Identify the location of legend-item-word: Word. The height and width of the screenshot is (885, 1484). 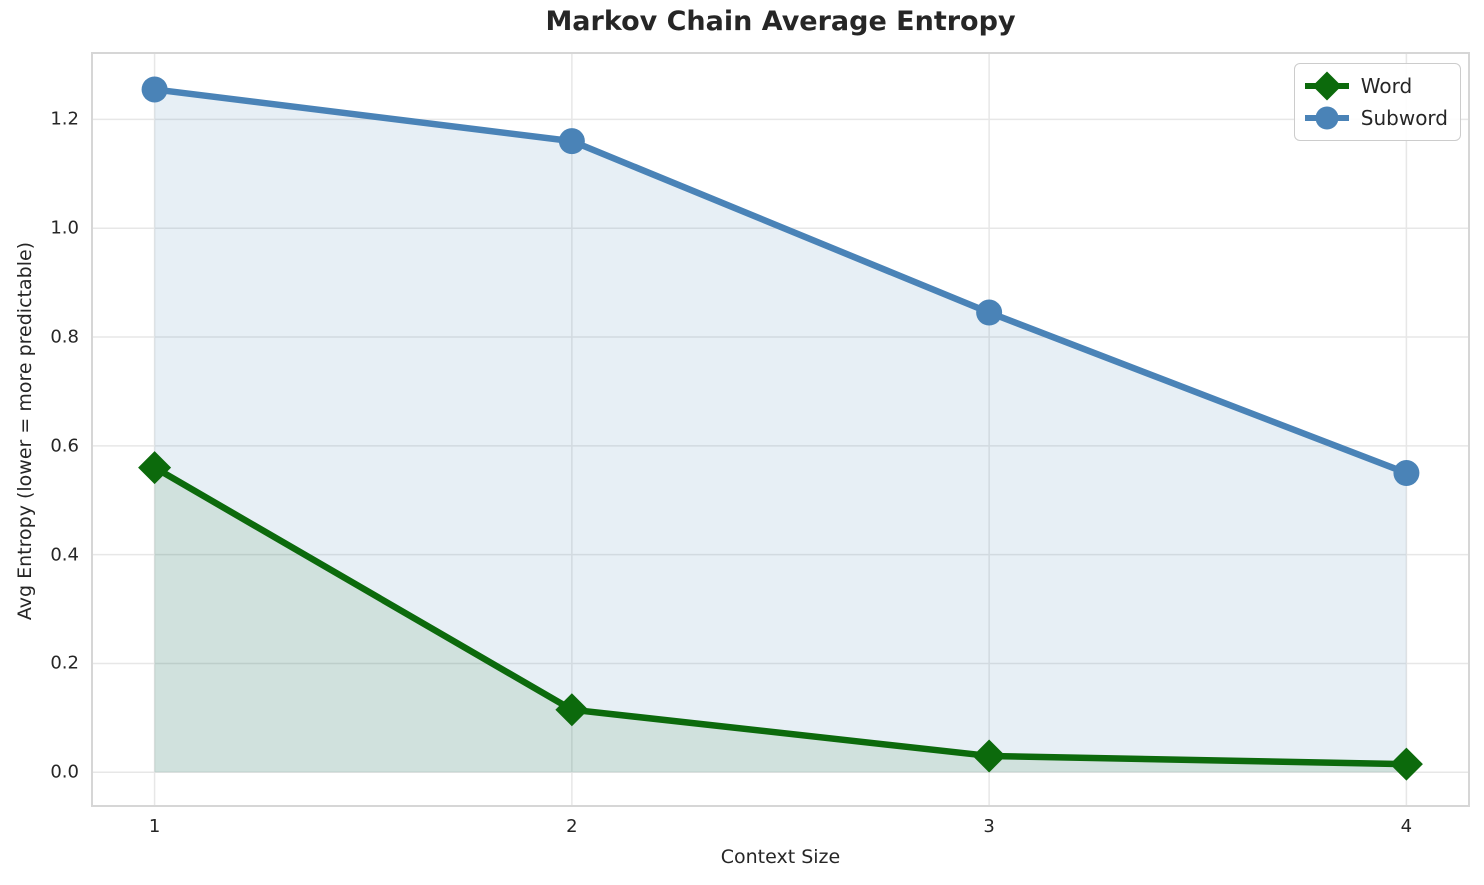
(1375, 86).